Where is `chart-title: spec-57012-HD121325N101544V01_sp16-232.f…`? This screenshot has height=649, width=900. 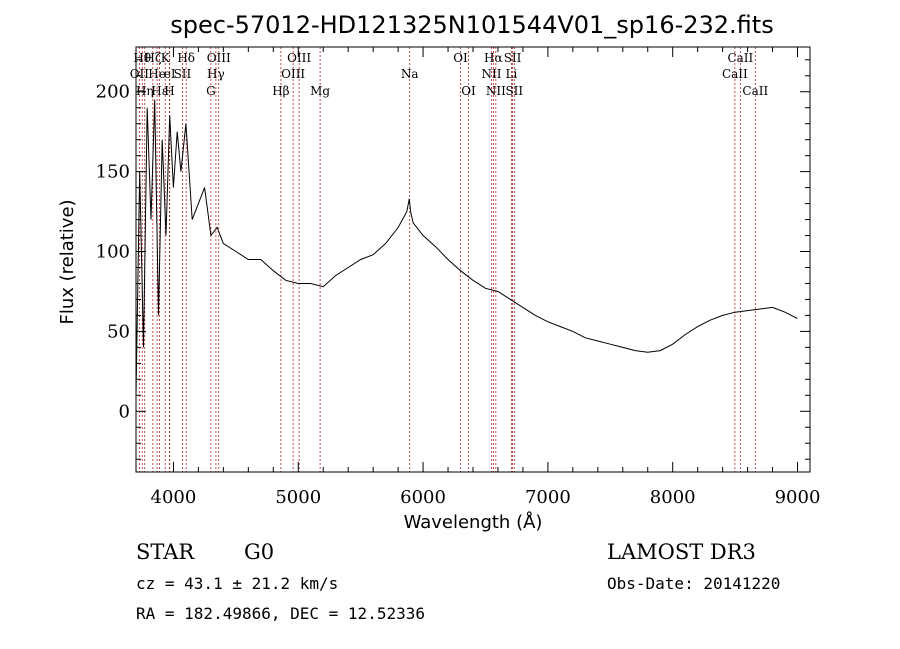 chart-title: spec-57012-HD121325N101544V01_sp16-232.f… is located at coordinates (471, 25).